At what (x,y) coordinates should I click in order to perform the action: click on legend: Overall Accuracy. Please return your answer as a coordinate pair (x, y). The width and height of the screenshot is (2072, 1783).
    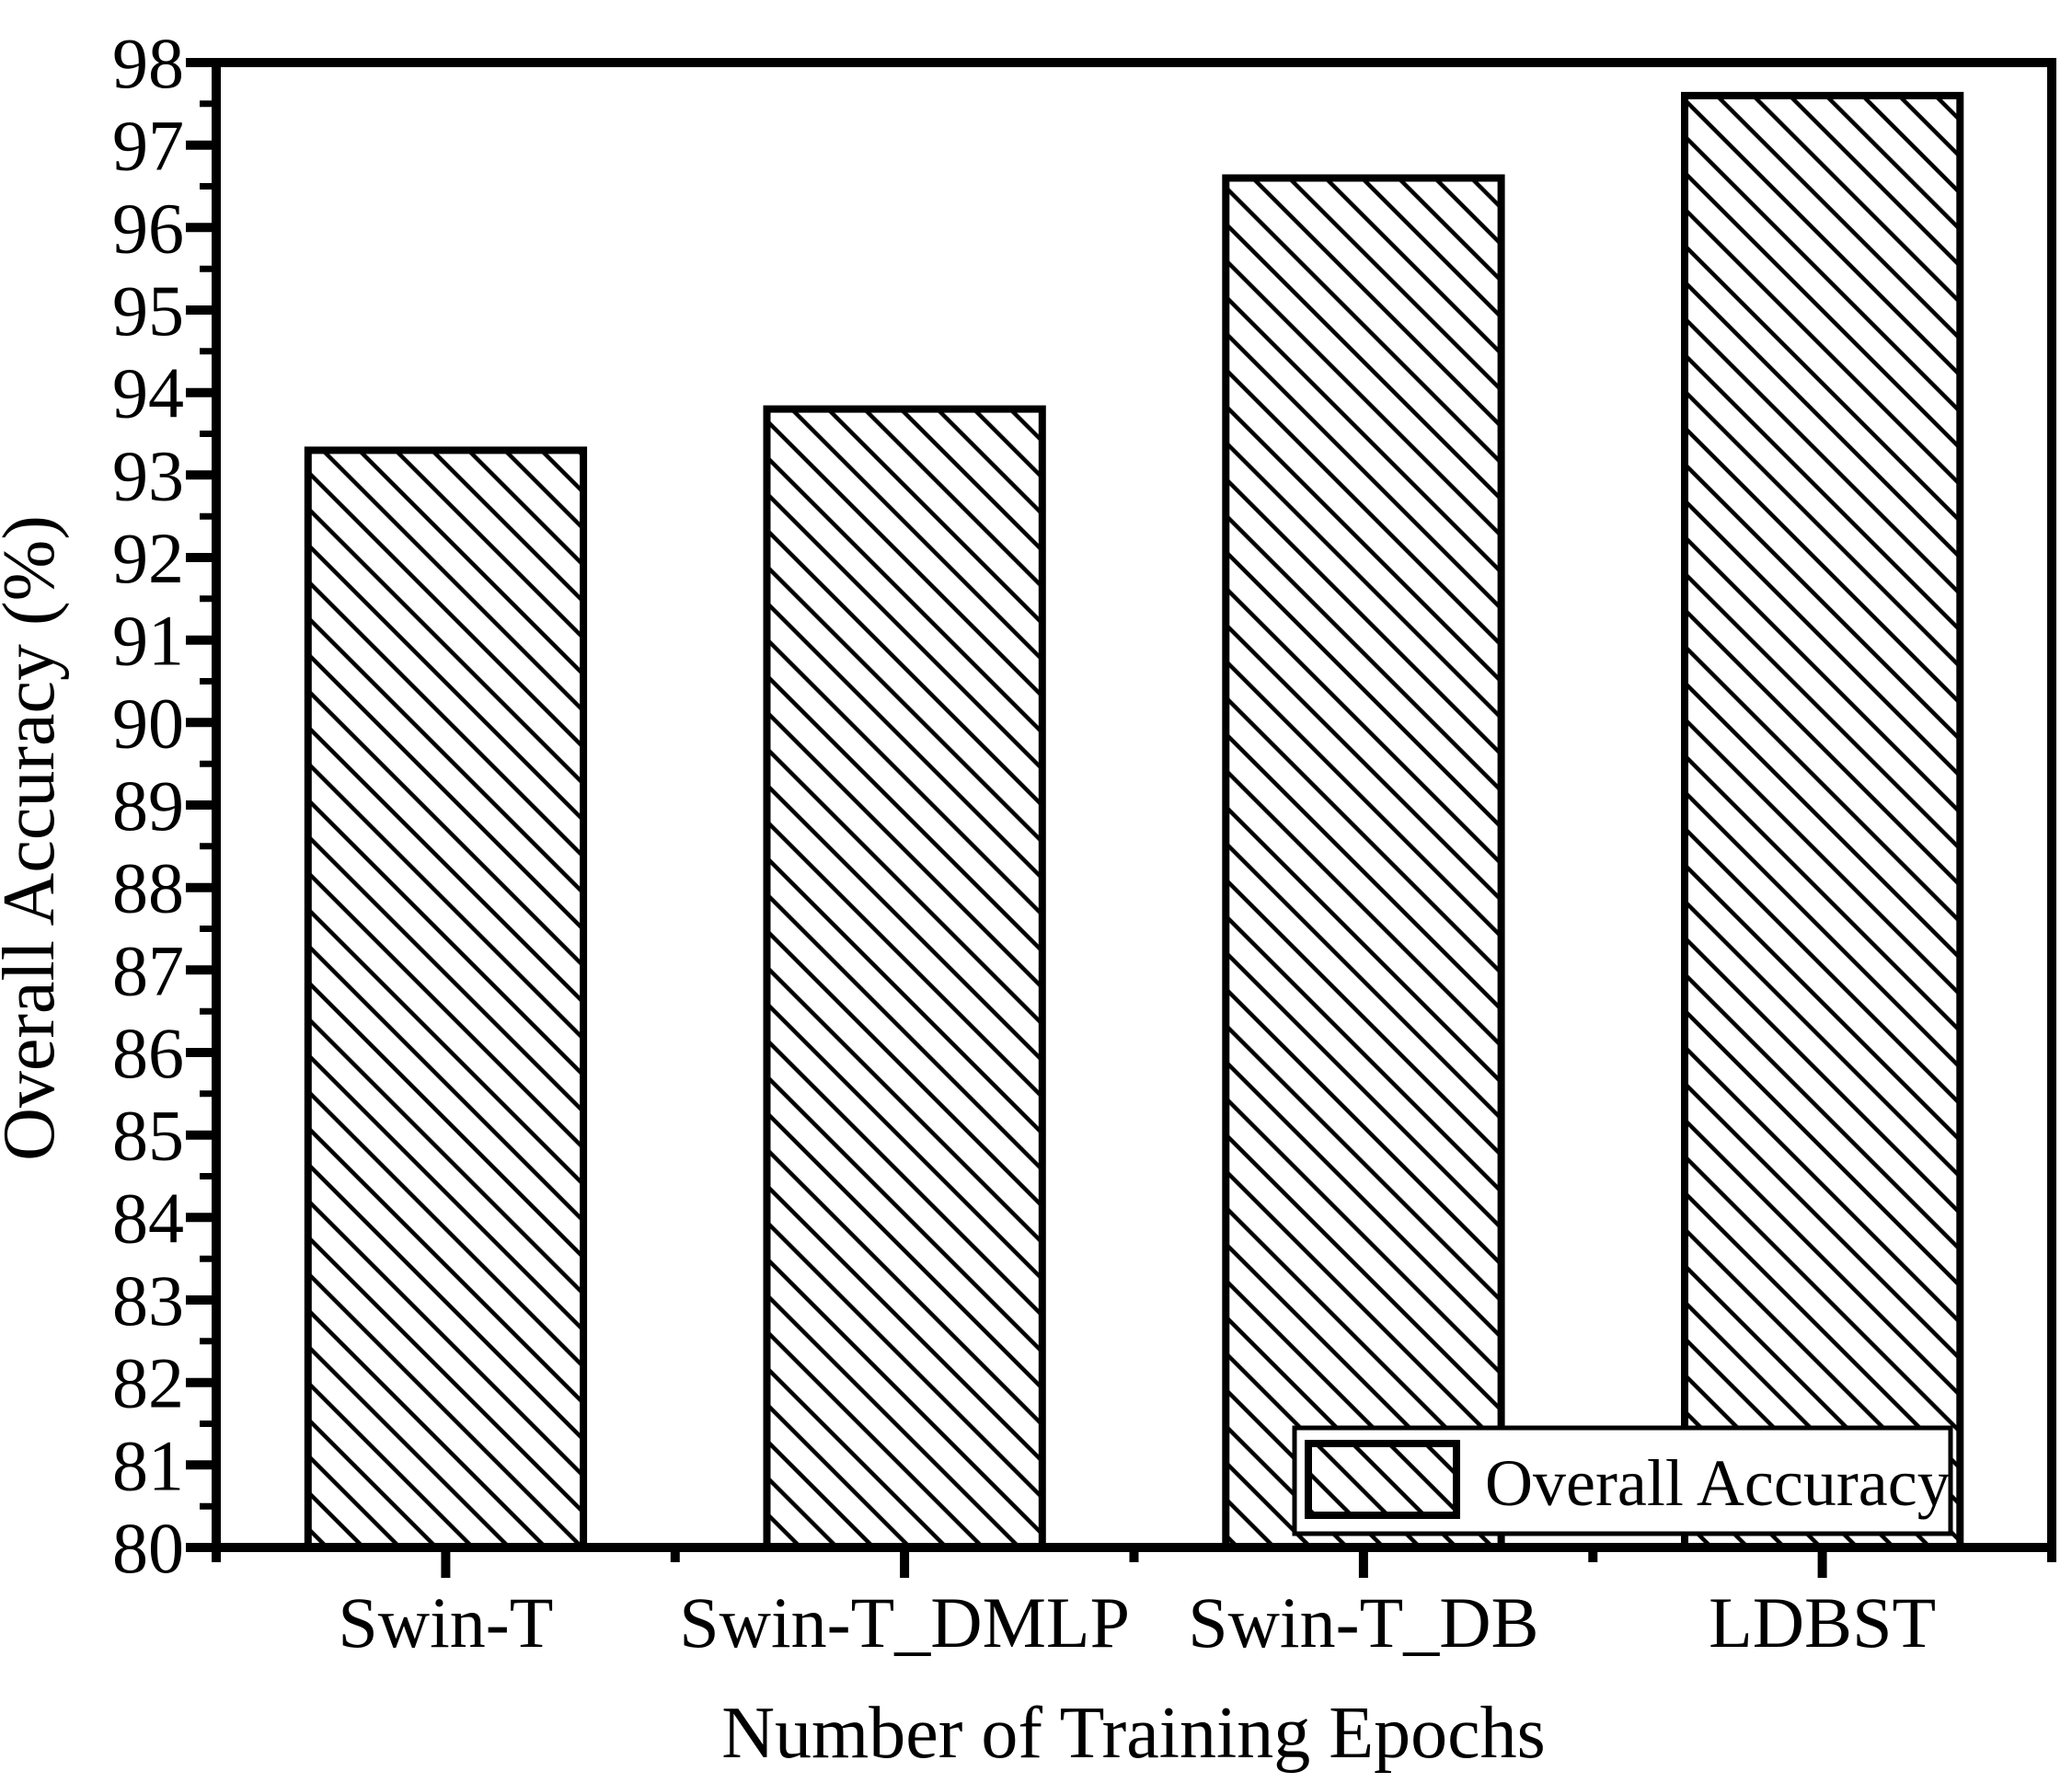
    Looking at the image, I should click on (1622, 1480).